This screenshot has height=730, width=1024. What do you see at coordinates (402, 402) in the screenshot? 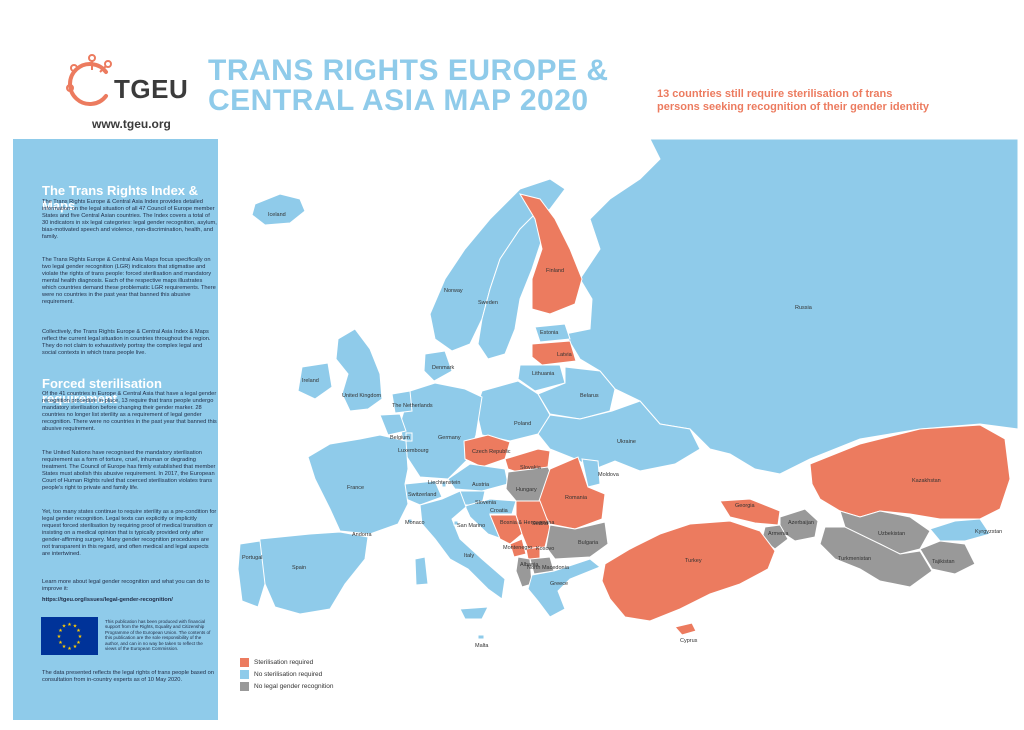
I see `country-netherlands` at bounding box center [402, 402].